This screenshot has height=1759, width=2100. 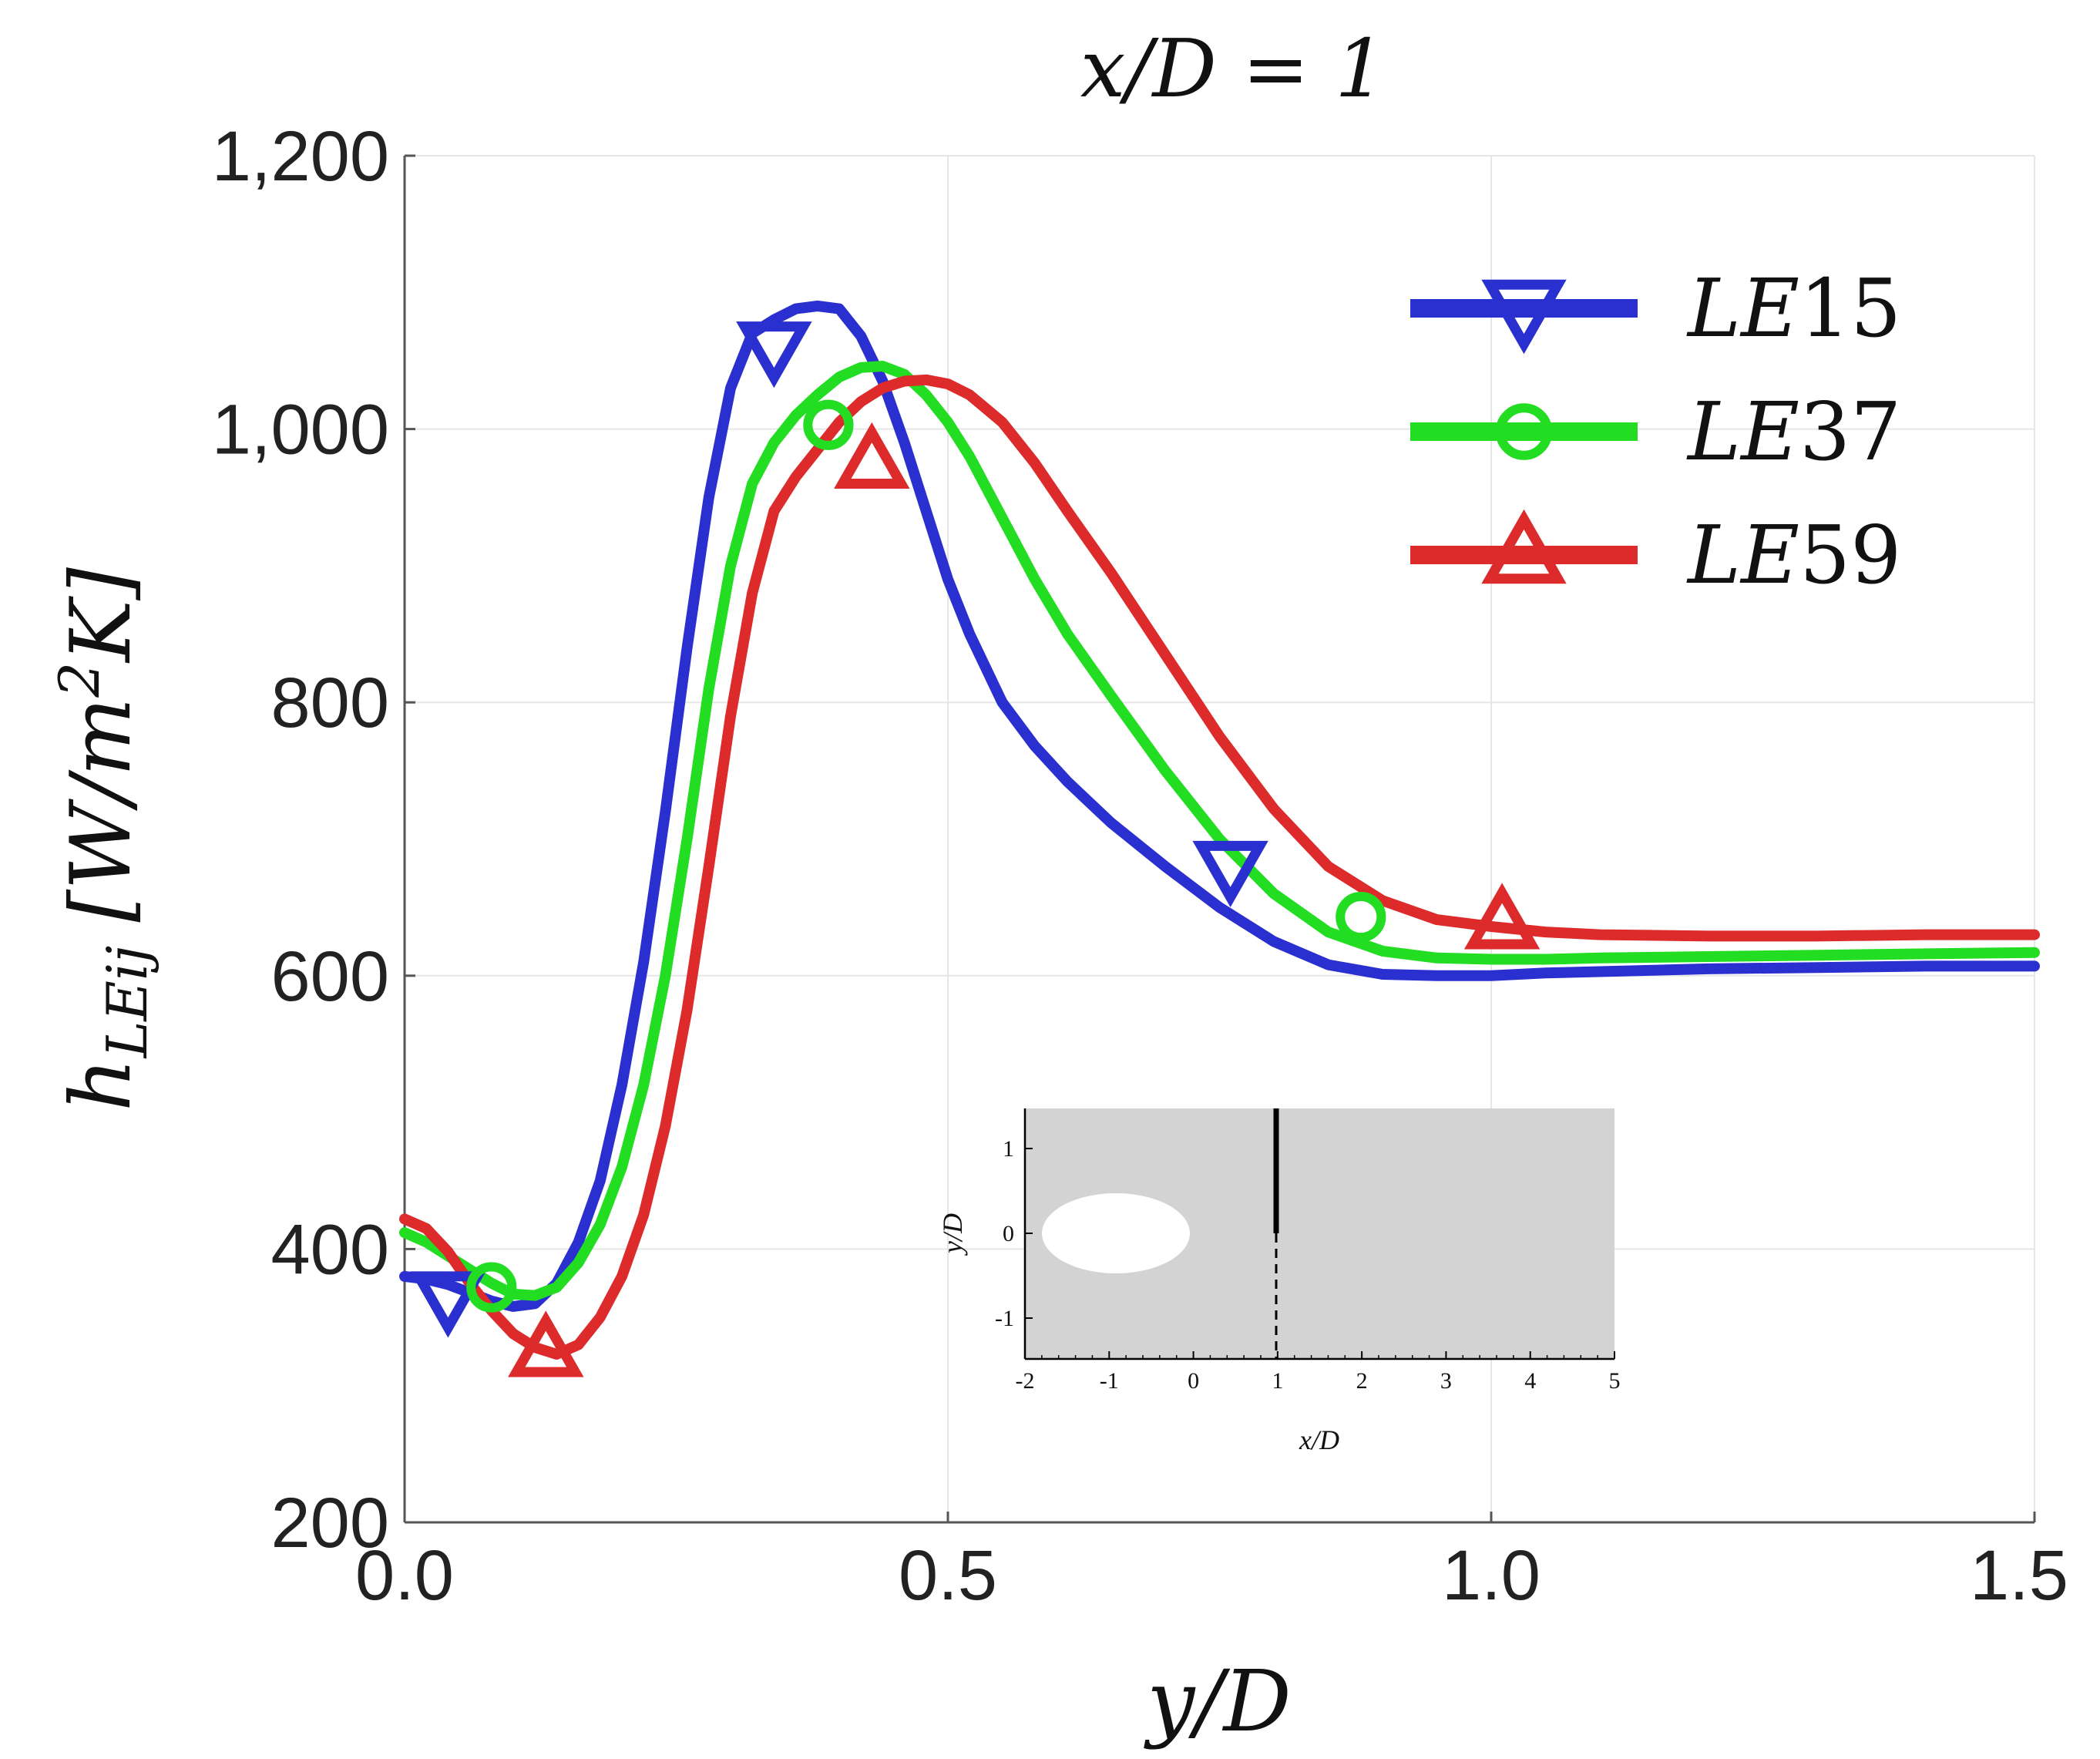 What do you see at coordinates (1319, 1373) in the screenshot?
I see `inset-x-ticks: -2 -1 0 1 2 3 4 5` at bounding box center [1319, 1373].